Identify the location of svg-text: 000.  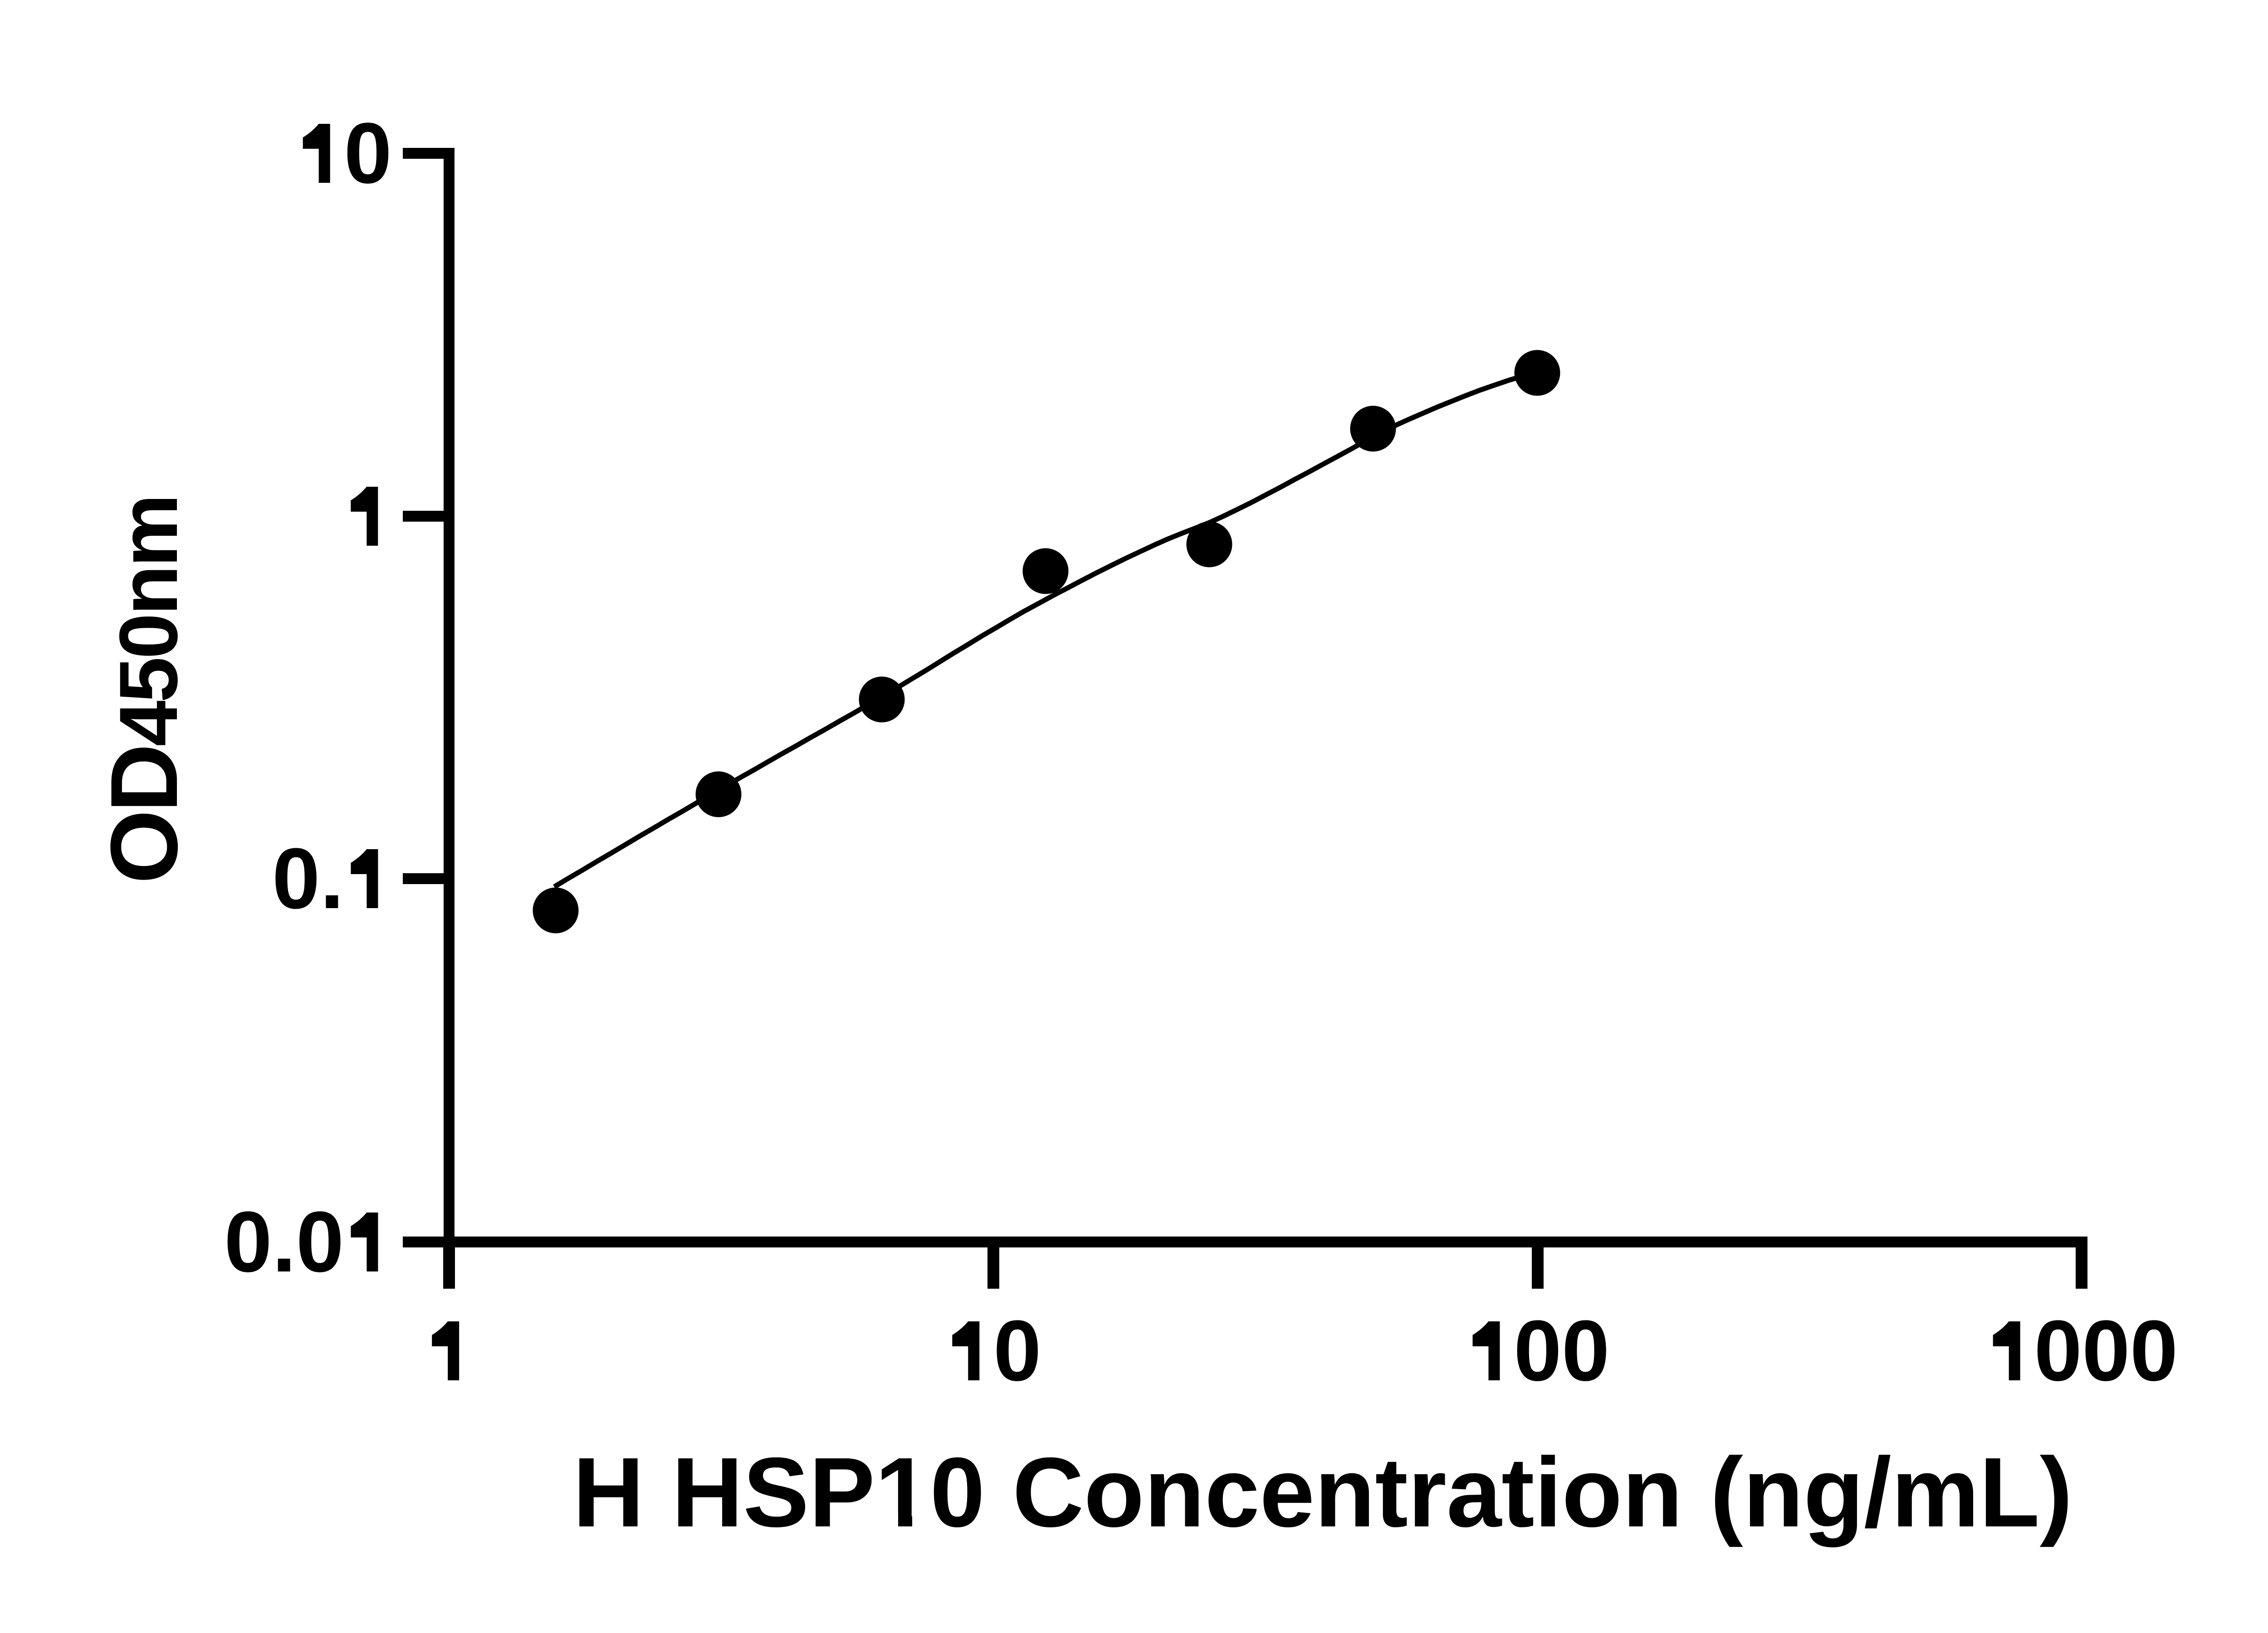
(2106, 1351).